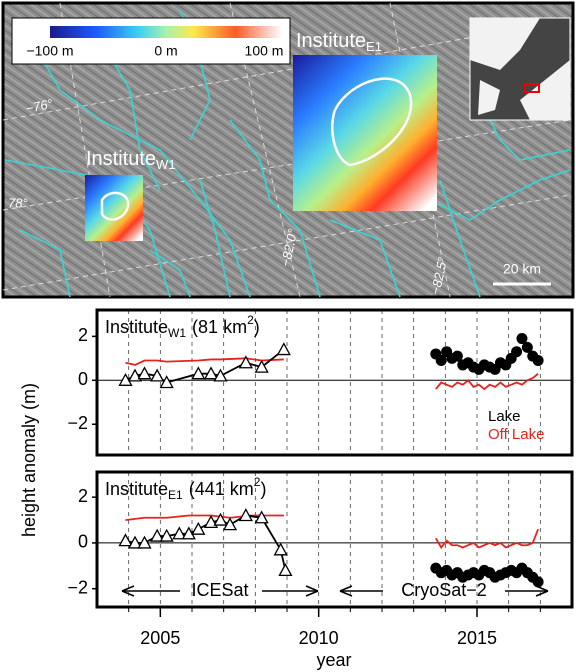 This screenshot has height=672, width=576. What do you see at coordinates (504, 416) in the screenshot?
I see `legend-entry: Lake` at bounding box center [504, 416].